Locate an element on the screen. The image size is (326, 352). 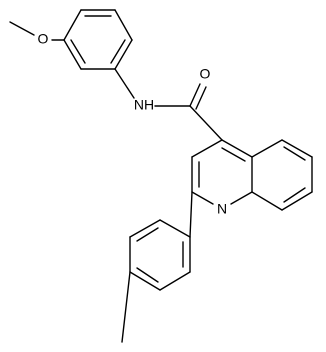
atom-label: N is located at coordinates (222, 209).